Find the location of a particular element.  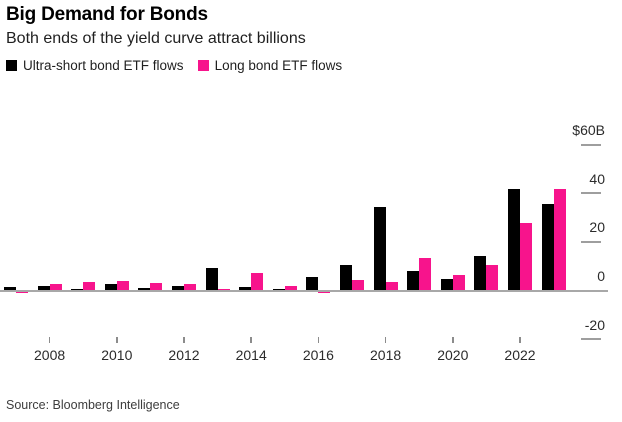

page-title: Big Demand for Bonds is located at coordinates (107, 14).